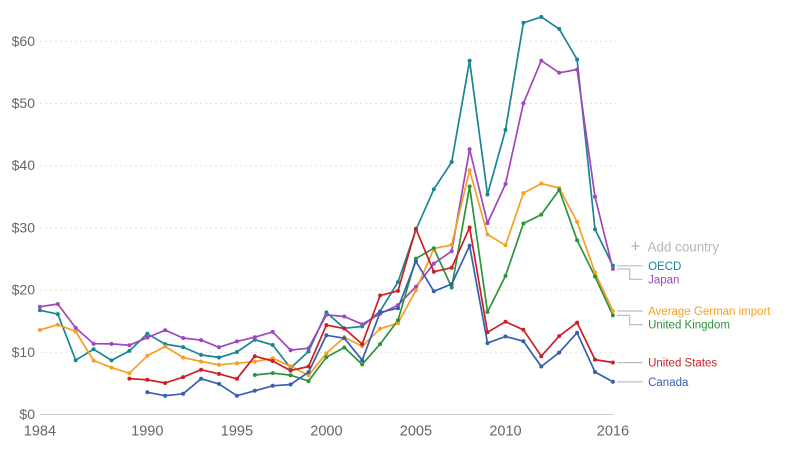 The height and width of the screenshot is (449, 786). Describe the element at coordinates (147, 432) in the screenshot. I see `svg-text: 1990` at that location.